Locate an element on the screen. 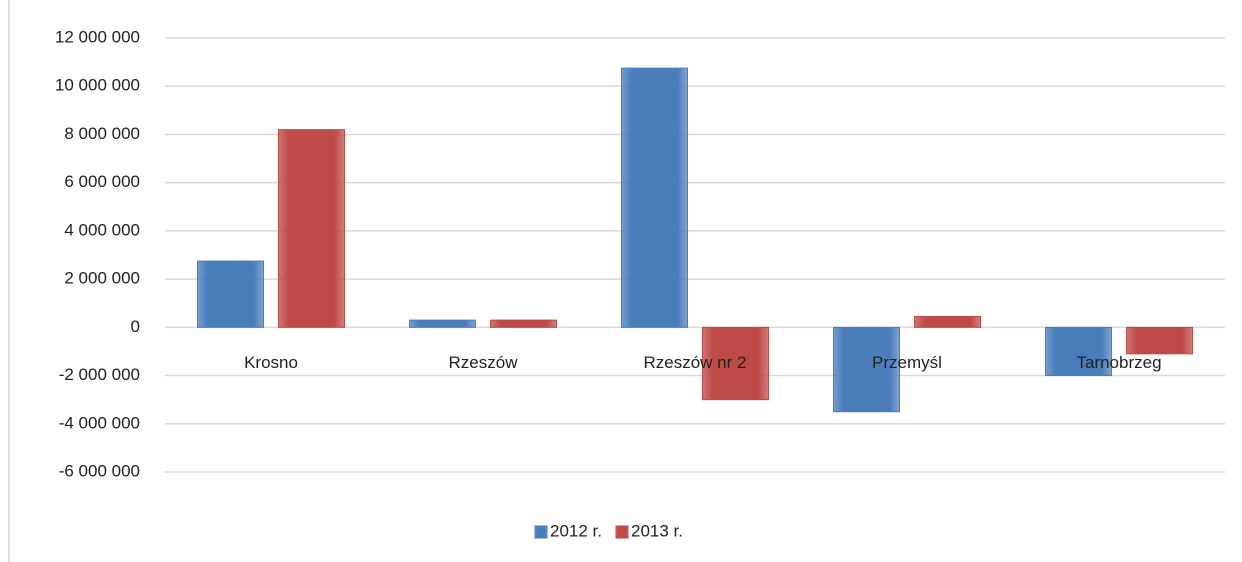  x-tick-label: Rzeszów is located at coordinates (484, 362).